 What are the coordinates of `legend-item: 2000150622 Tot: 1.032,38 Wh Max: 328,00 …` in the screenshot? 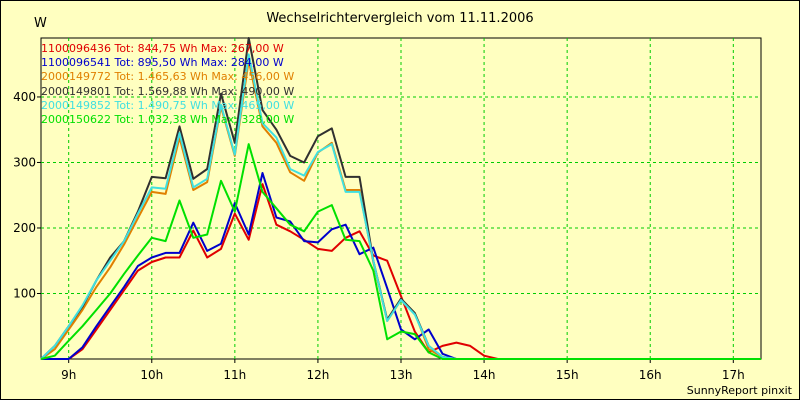 It's located at (168, 120).